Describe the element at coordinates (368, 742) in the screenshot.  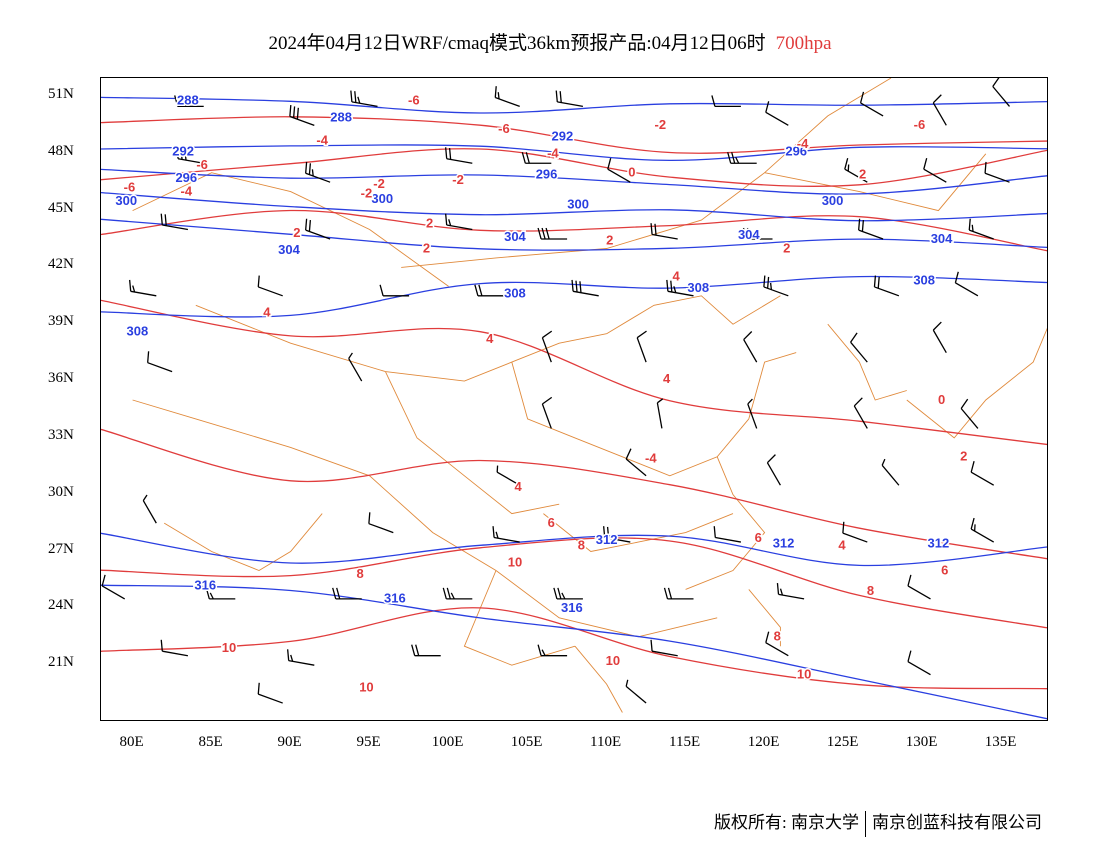
I see `longitude-tick-label: 95E` at that location.